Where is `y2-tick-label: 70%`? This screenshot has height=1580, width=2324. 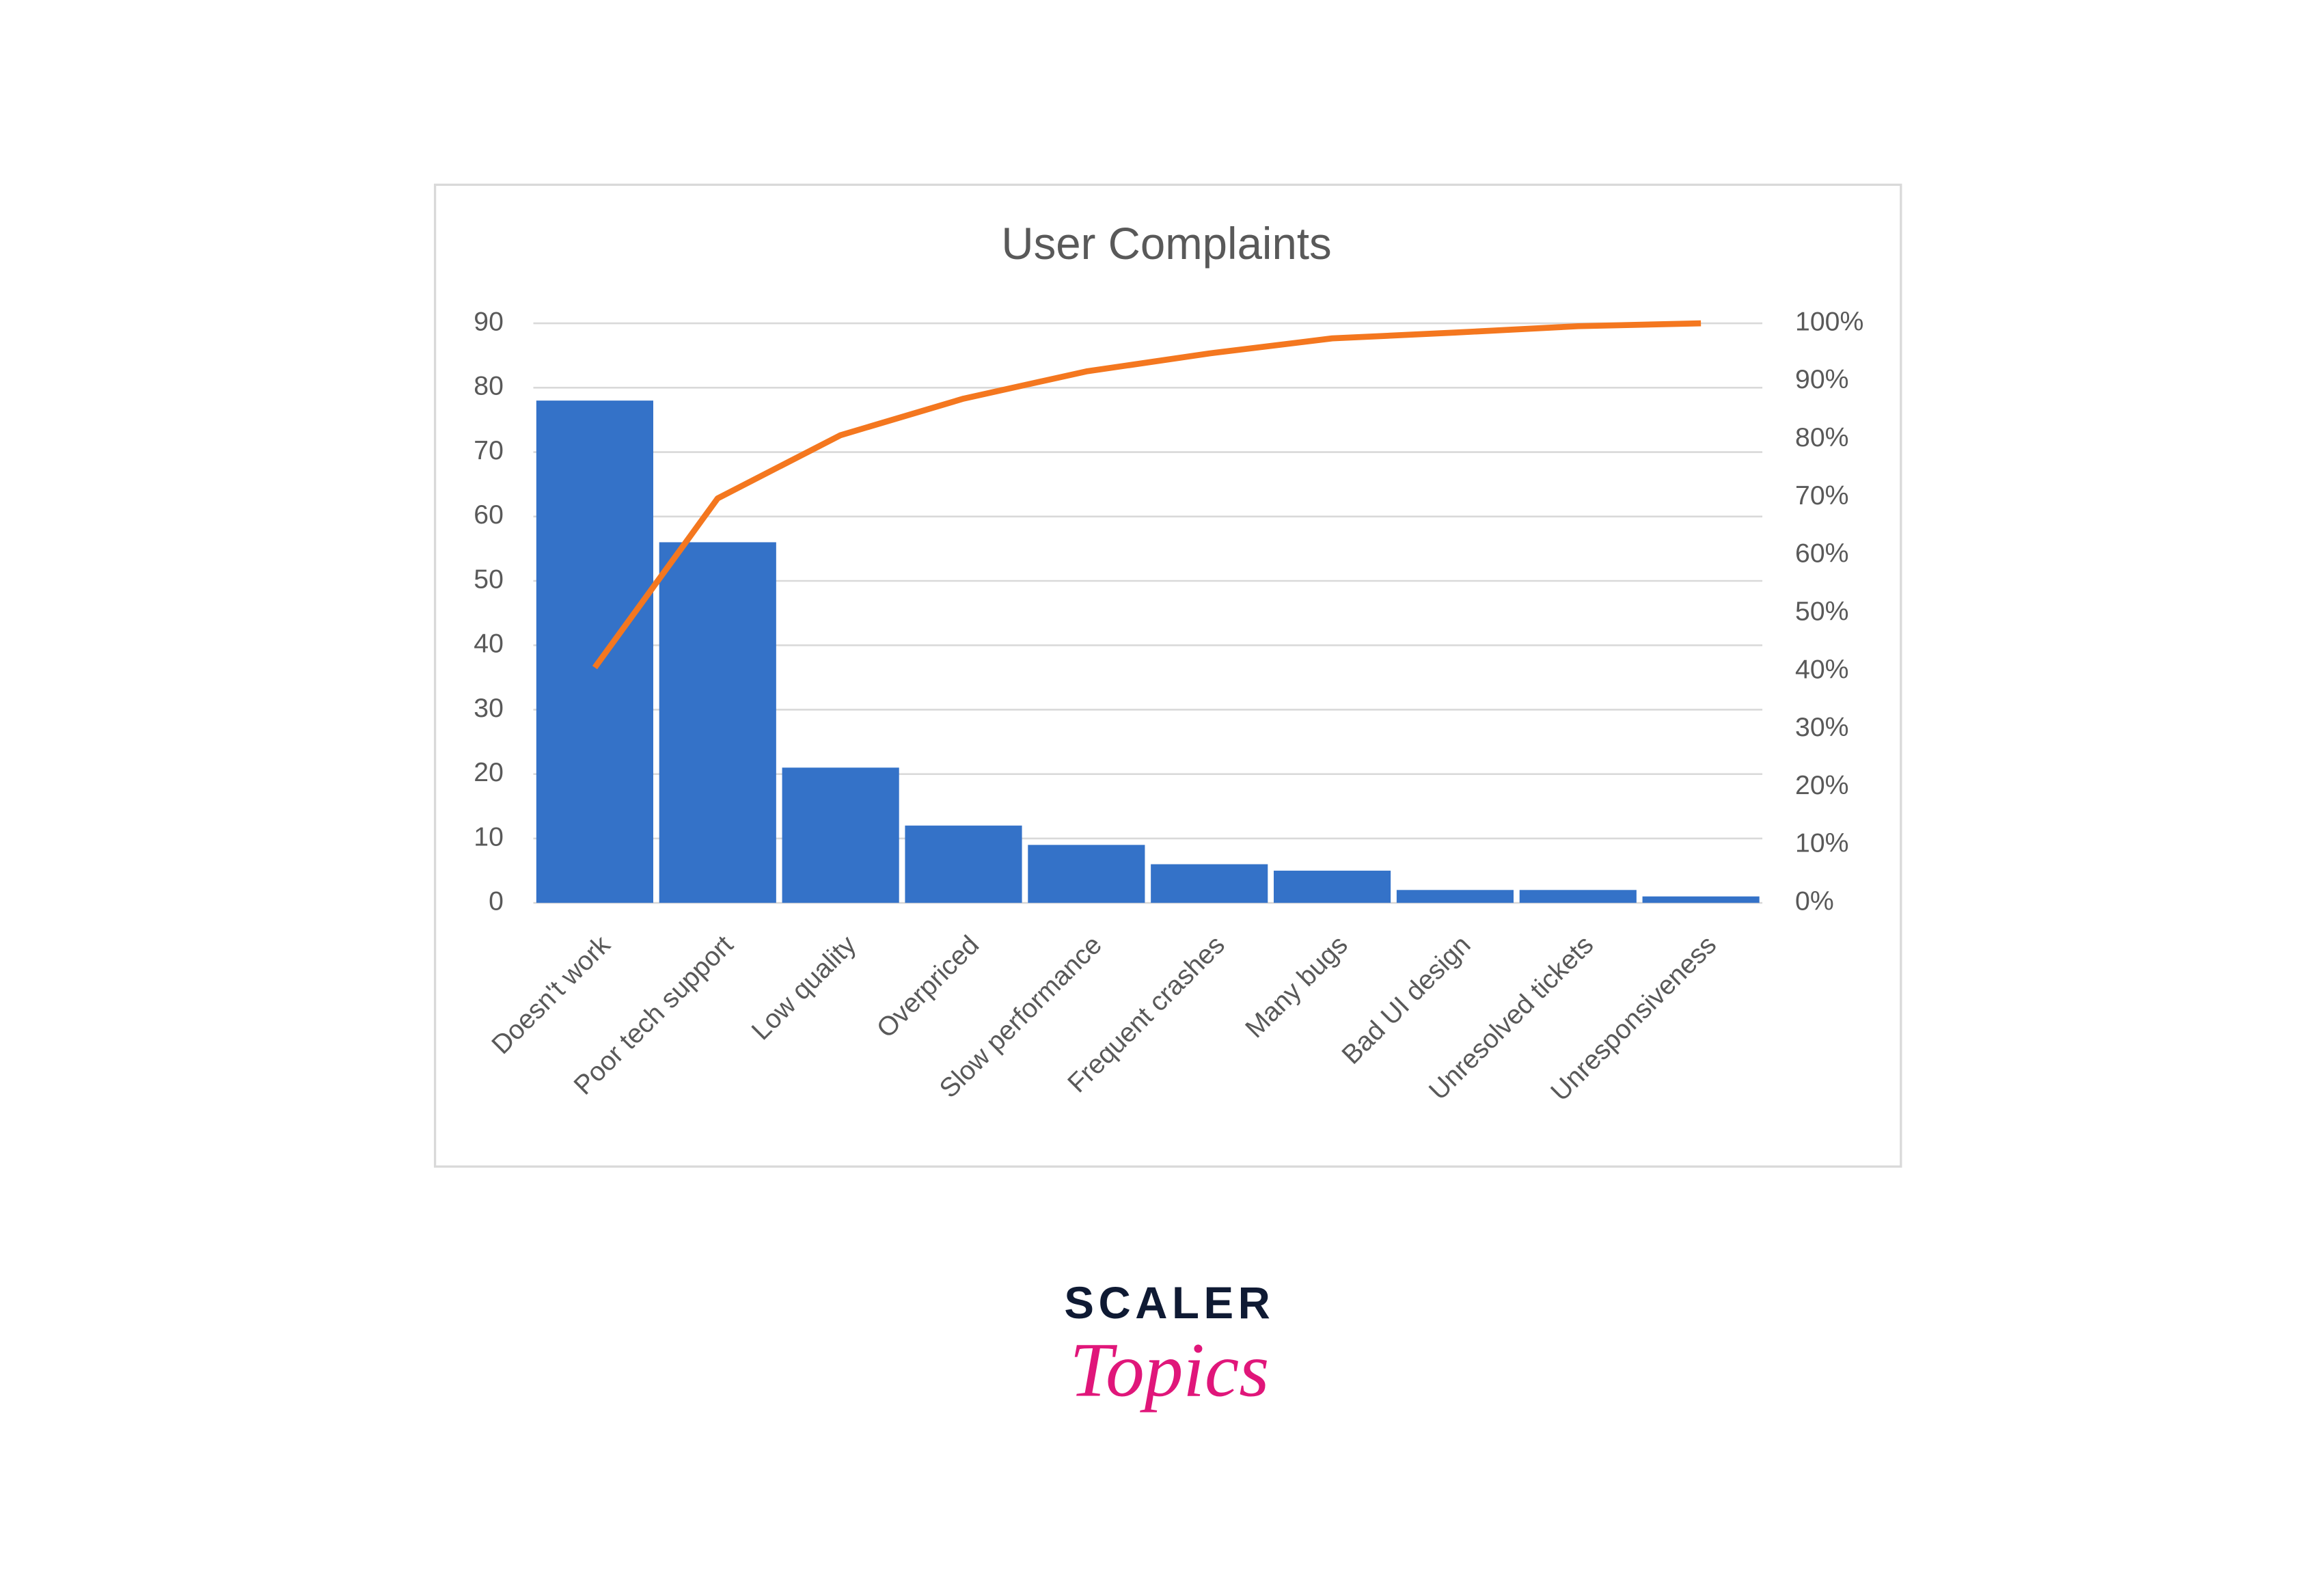 y2-tick-label: 70% is located at coordinates (1822, 495).